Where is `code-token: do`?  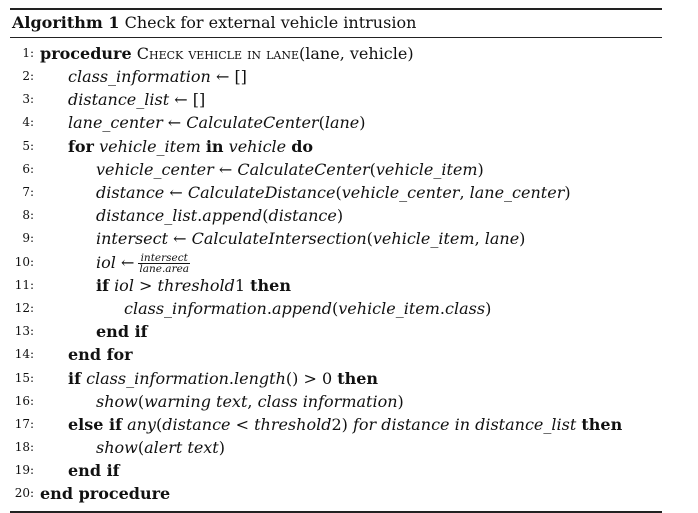 code-token: do is located at coordinates (302, 146).